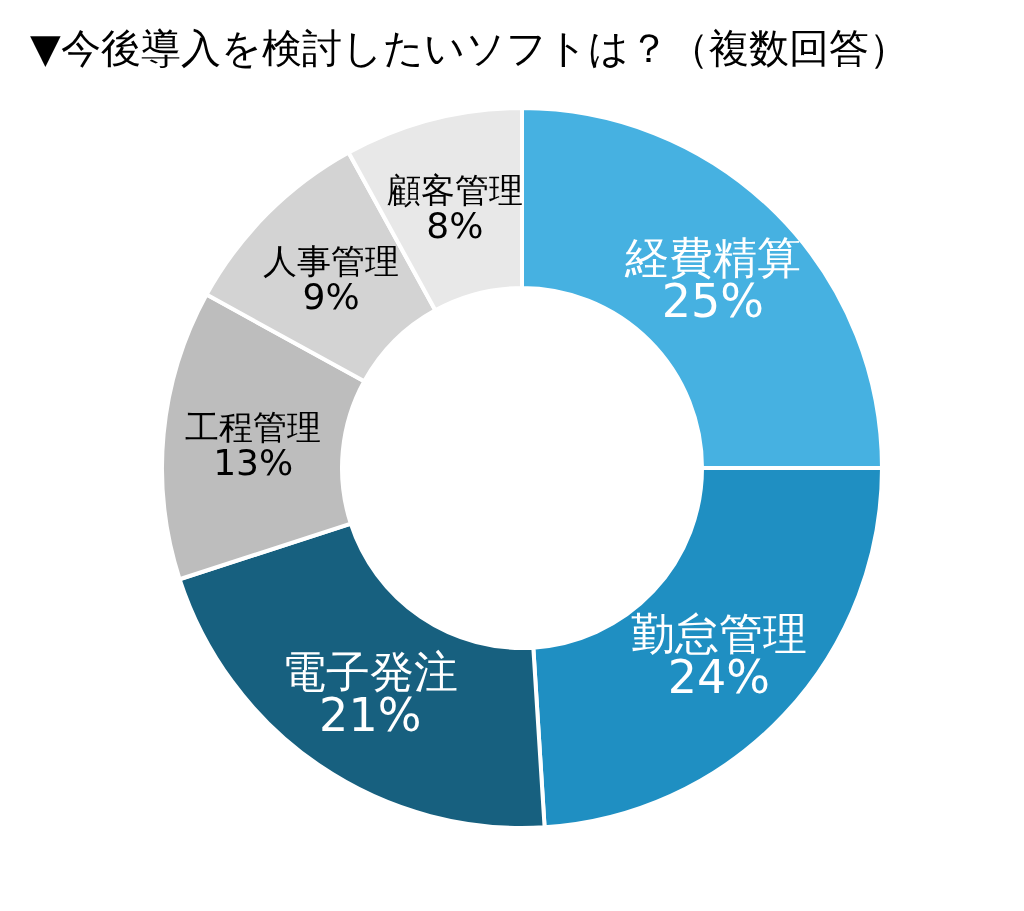  Describe the element at coordinates (454, 190) in the screenshot. I see `slice-label: 顧客管理` at that location.